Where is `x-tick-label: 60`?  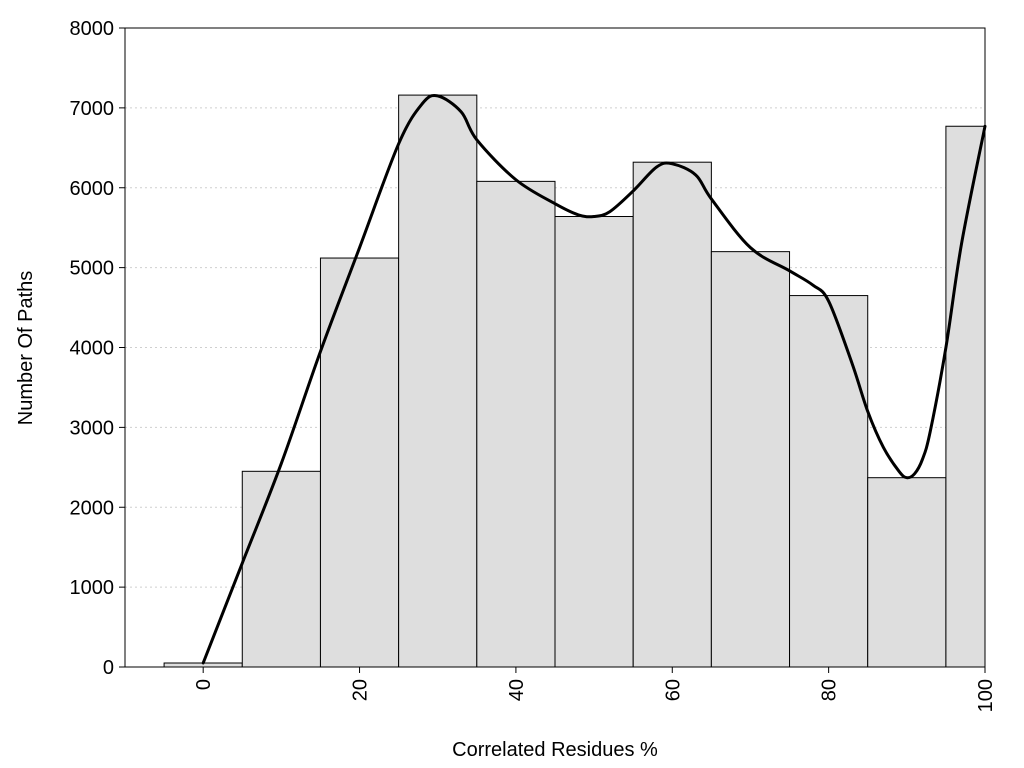 x-tick-label: 60 is located at coordinates (673, 690).